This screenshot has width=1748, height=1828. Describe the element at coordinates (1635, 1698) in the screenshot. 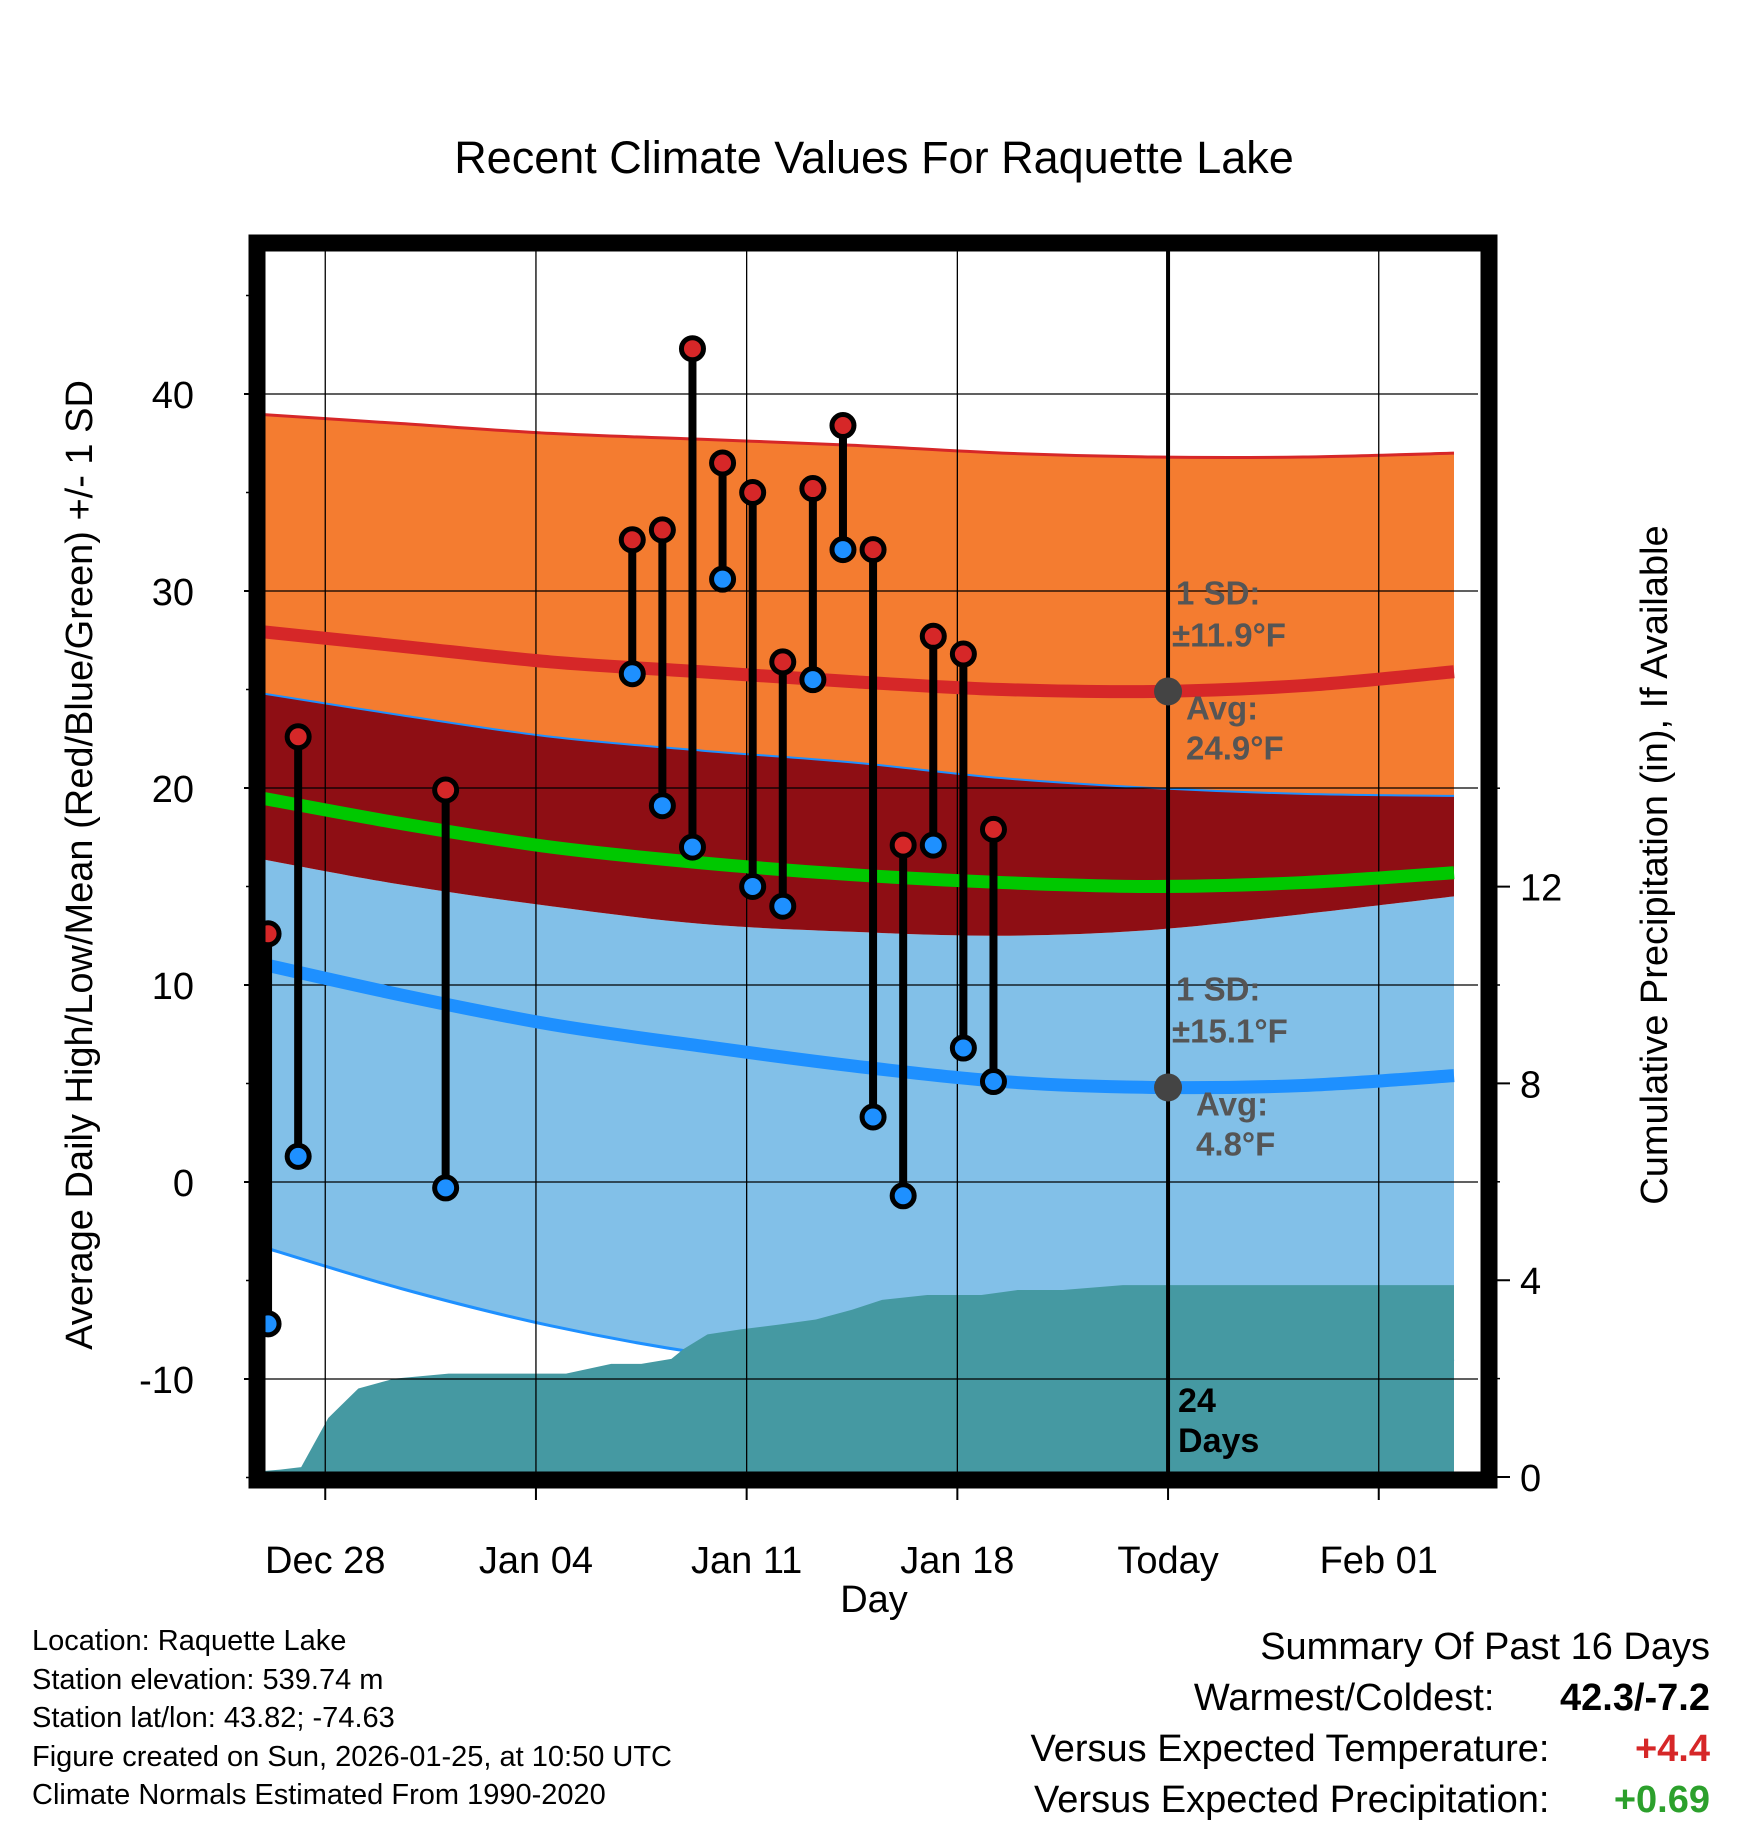

I see `warm-cold-value: 42.3/-7.2` at that location.